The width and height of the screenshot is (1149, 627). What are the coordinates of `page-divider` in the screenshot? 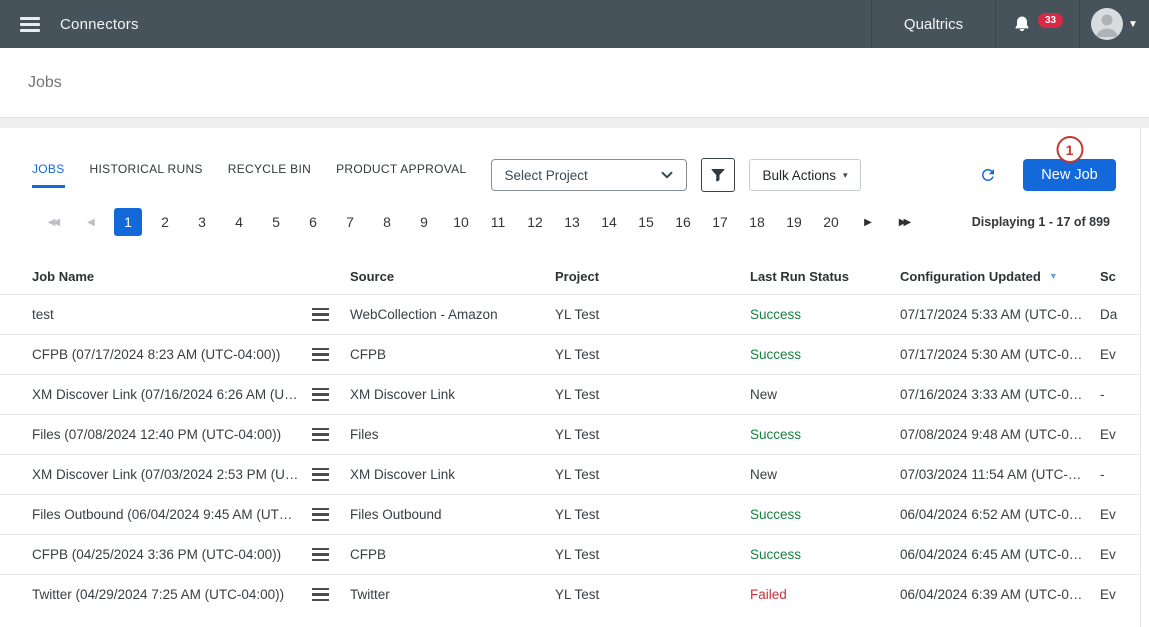 It's located at (574, 123).